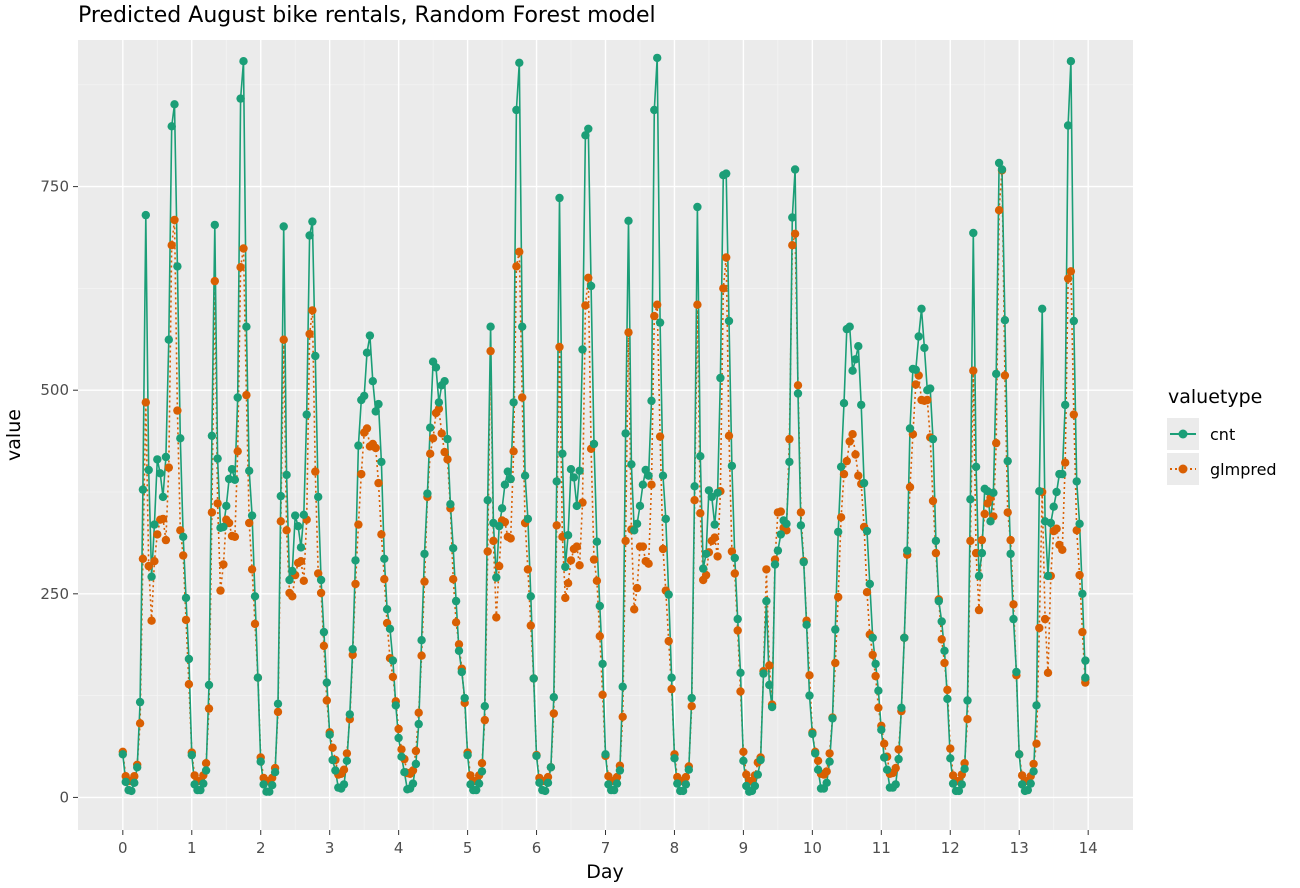 Image resolution: width=1300 pixels, height=888 pixels. I want to click on x-tick-label: 4, so click(399, 848).